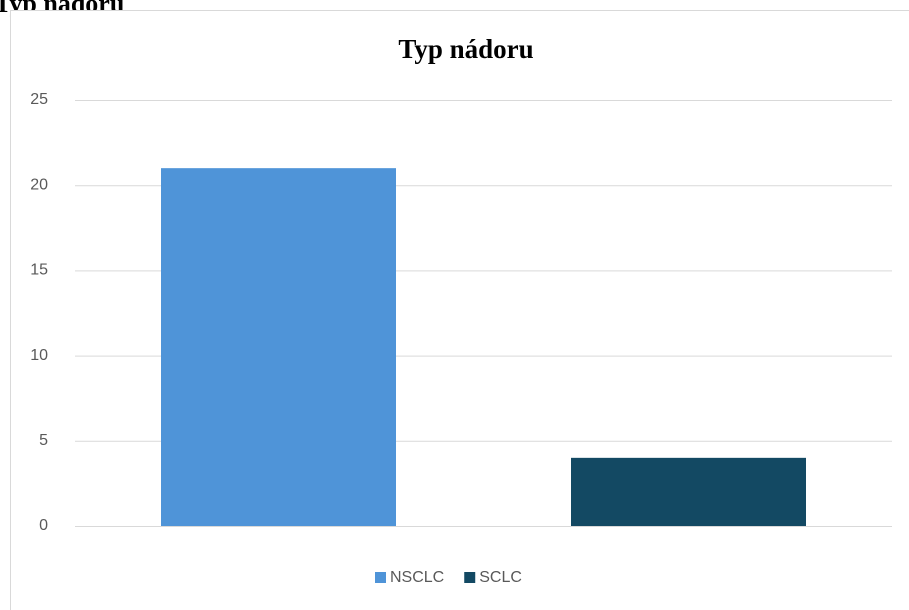  I want to click on y-tick-label: 15, so click(39, 270).